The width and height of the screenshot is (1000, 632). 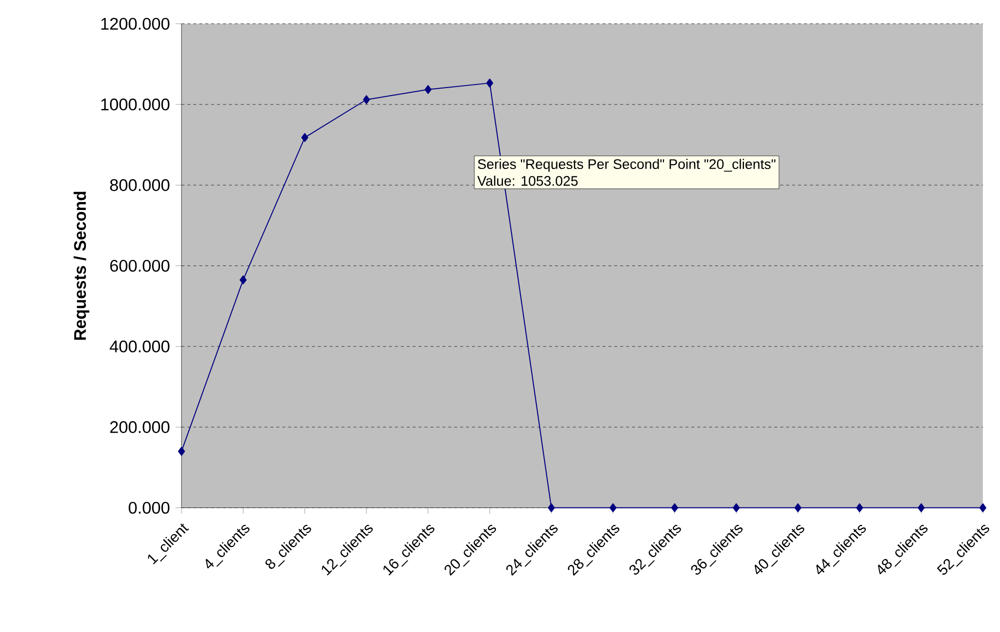 What do you see at coordinates (140, 185) in the screenshot?
I see `y-tick-label: 800.000` at bounding box center [140, 185].